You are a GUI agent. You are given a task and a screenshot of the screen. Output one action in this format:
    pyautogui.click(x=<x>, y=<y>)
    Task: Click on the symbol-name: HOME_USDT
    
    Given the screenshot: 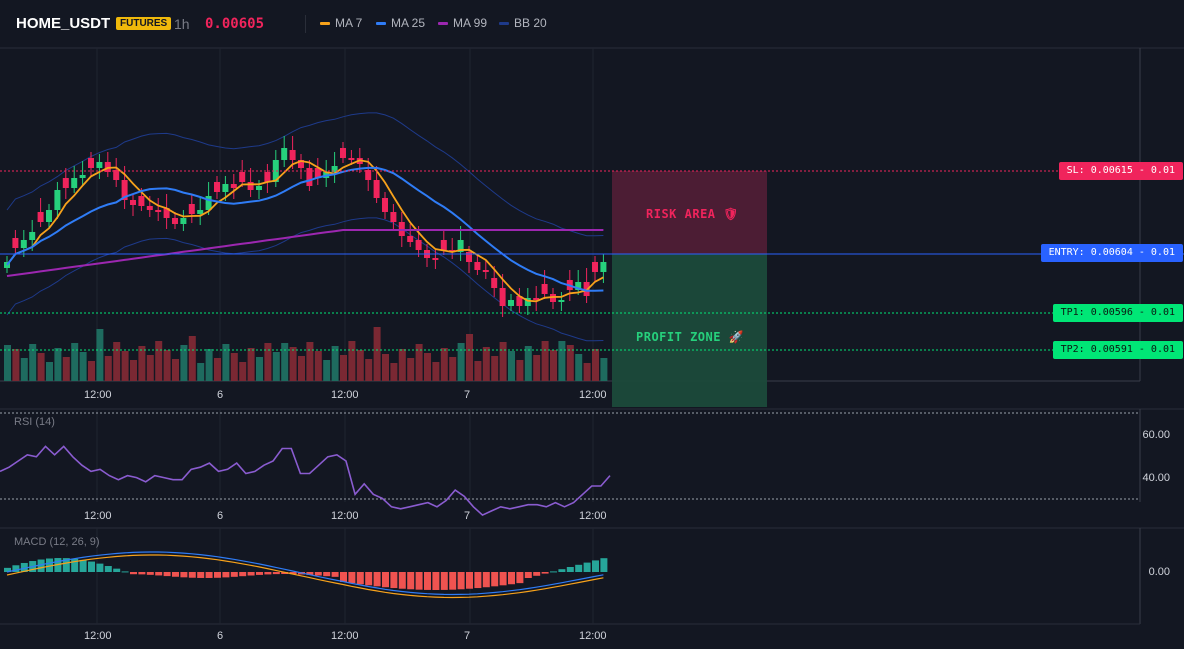 What is the action you would take?
    pyautogui.click(x=63, y=23)
    